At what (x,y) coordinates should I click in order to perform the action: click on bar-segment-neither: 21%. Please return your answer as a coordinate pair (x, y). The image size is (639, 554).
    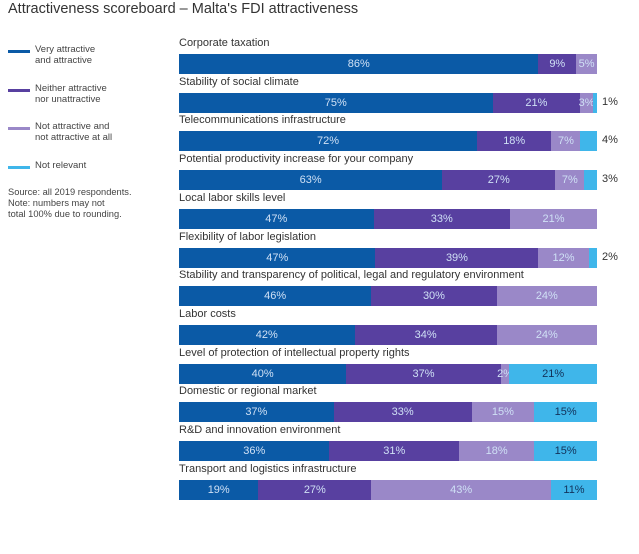
    Looking at the image, I should click on (536, 102).